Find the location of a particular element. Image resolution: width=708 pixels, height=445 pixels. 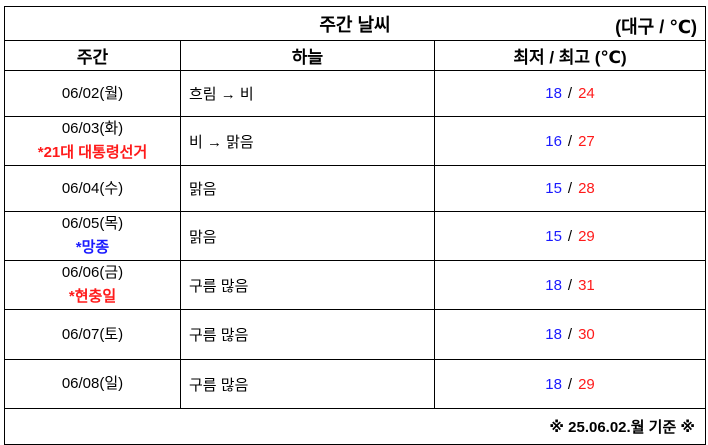

table-row: 06/05(목) *망종 맑음 15 / 29 is located at coordinates (355, 236).